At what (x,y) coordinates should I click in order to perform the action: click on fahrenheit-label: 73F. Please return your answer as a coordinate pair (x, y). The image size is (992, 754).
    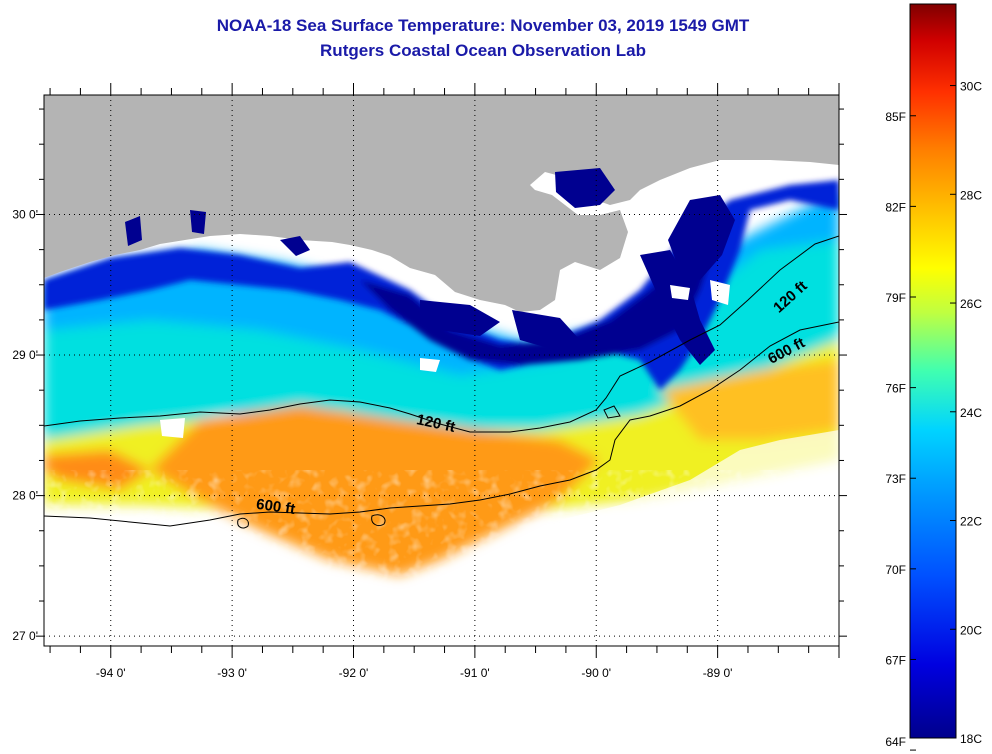
    Looking at the image, I should click on (895, 479).